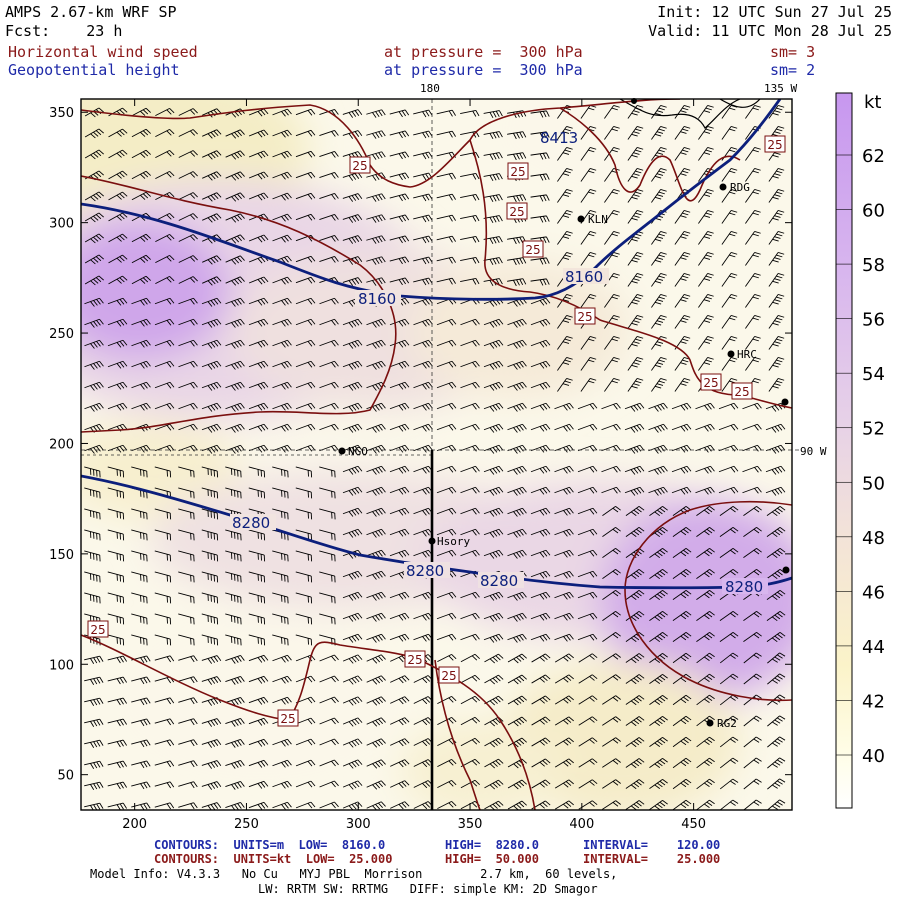  Describe the element at coordinates (873, 592) in the screenshot. I see `colorbar-tick-label: 46` at that location.